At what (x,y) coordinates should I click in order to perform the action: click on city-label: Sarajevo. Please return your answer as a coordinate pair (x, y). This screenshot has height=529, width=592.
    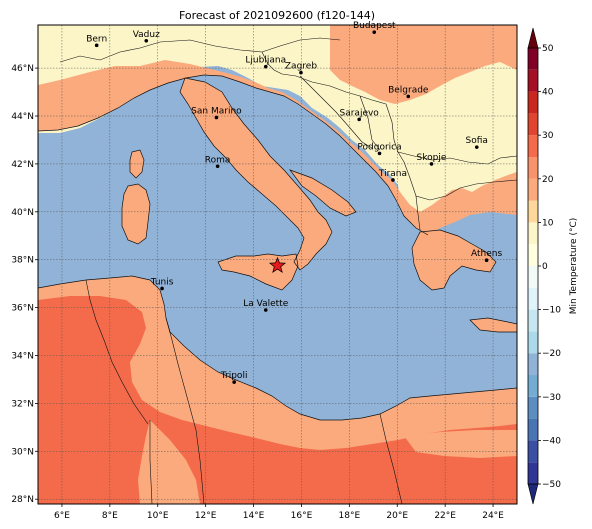
    Looking at the image, I should click on (360, 113).